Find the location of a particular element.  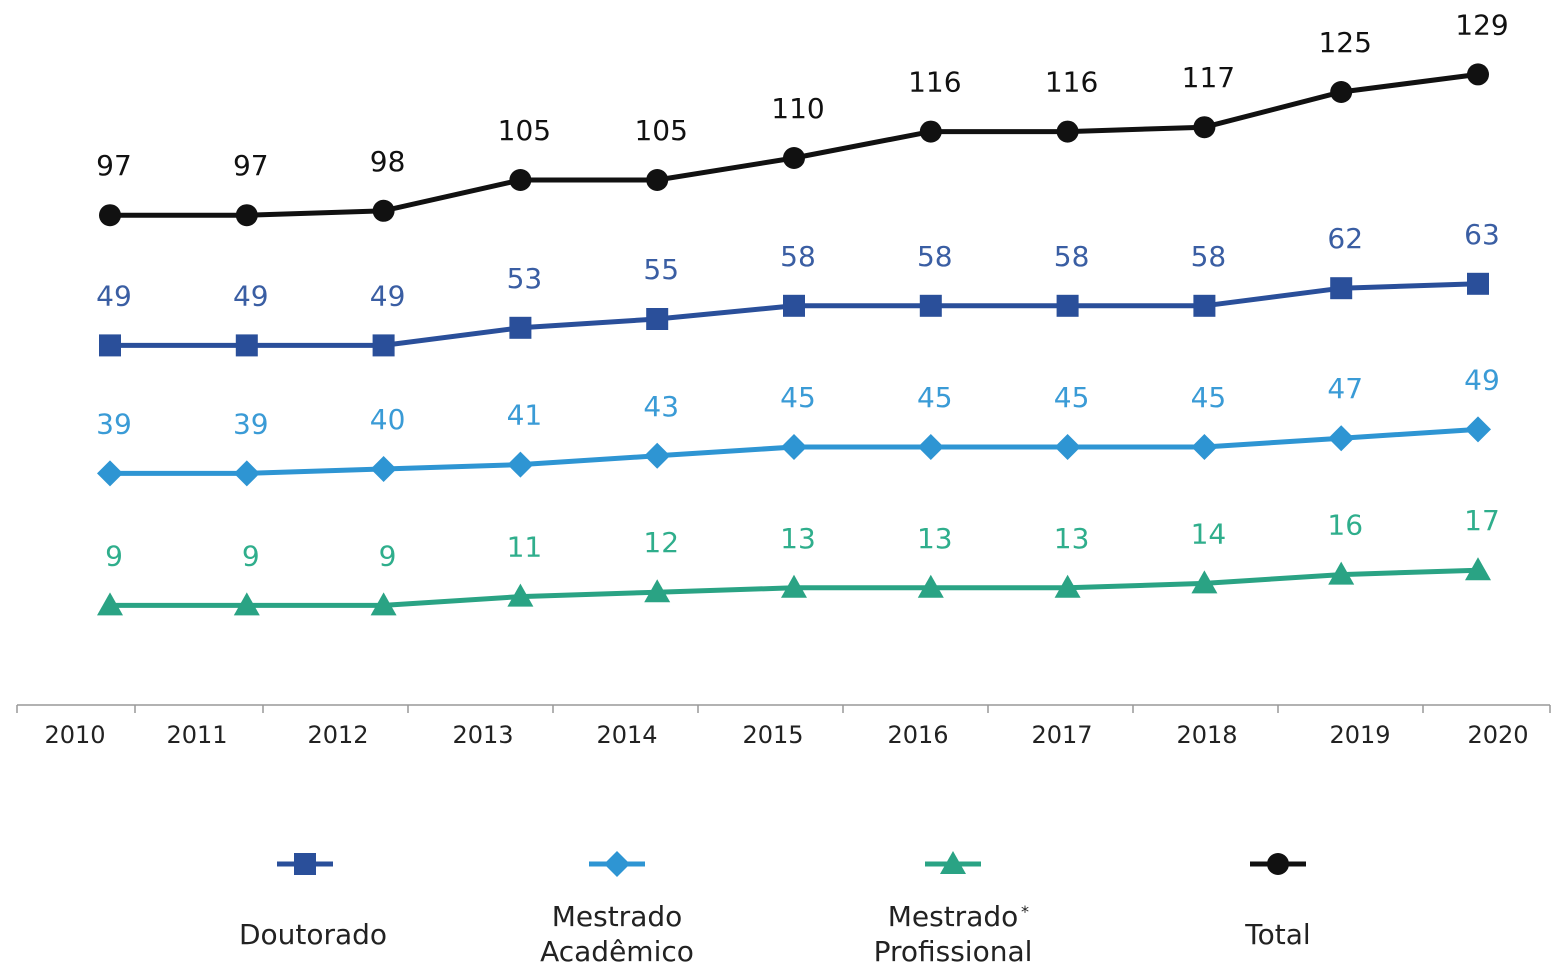

data-label: 39 is located at coordinates (114, 423).